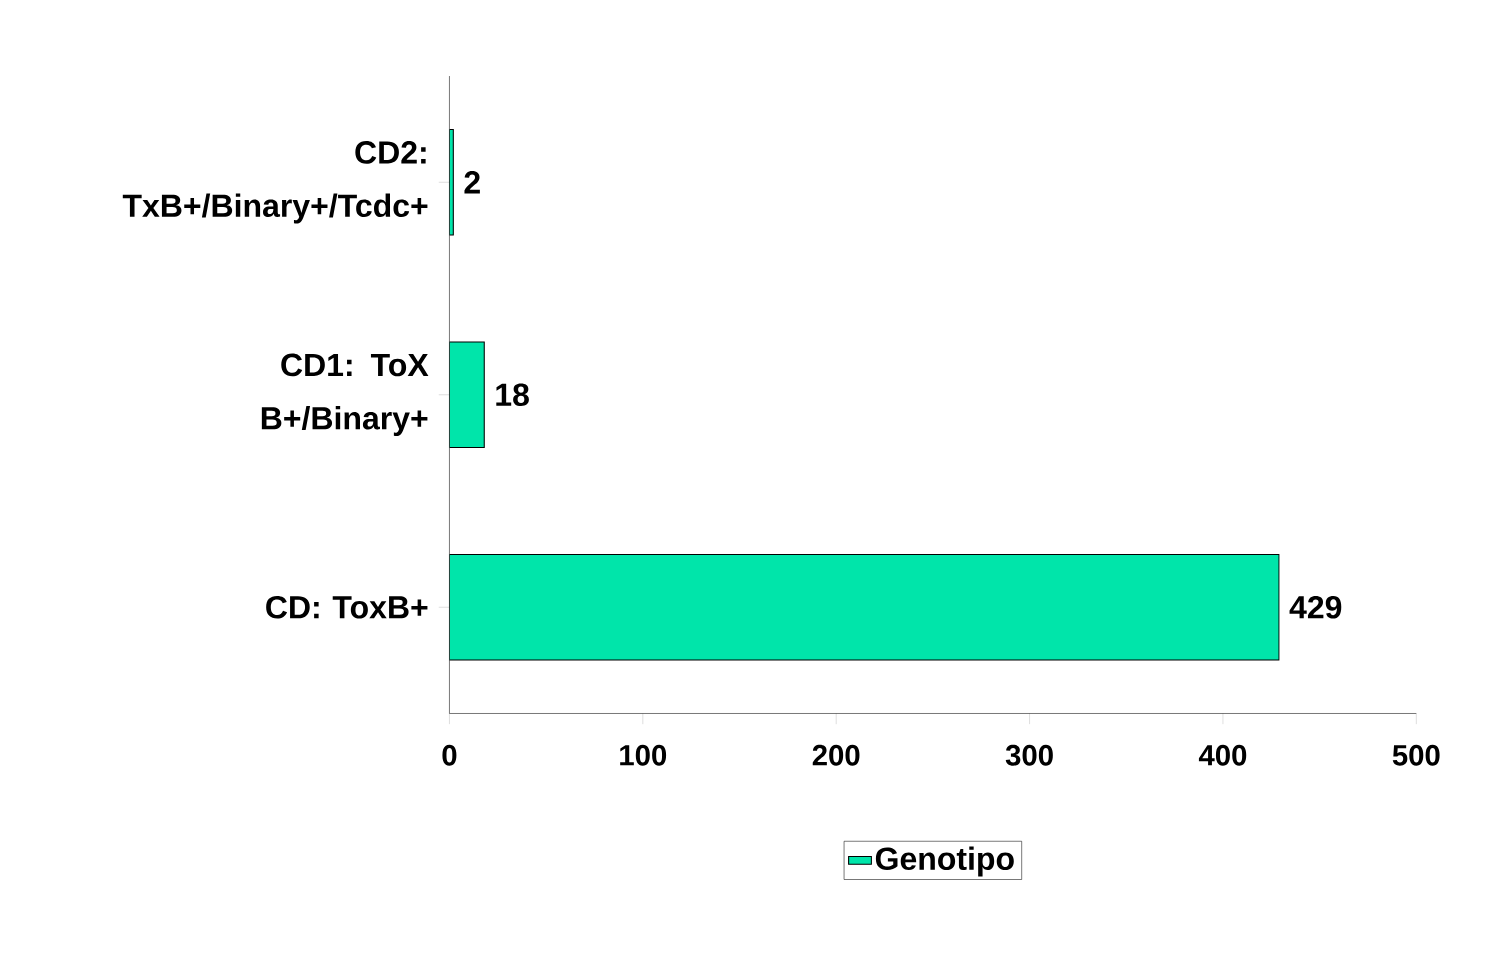 This screenshot has width=1495, height=979. Describe the element at coordinates (449, 755) in the screenshot. I see `x-tick-label: 0` at that location.